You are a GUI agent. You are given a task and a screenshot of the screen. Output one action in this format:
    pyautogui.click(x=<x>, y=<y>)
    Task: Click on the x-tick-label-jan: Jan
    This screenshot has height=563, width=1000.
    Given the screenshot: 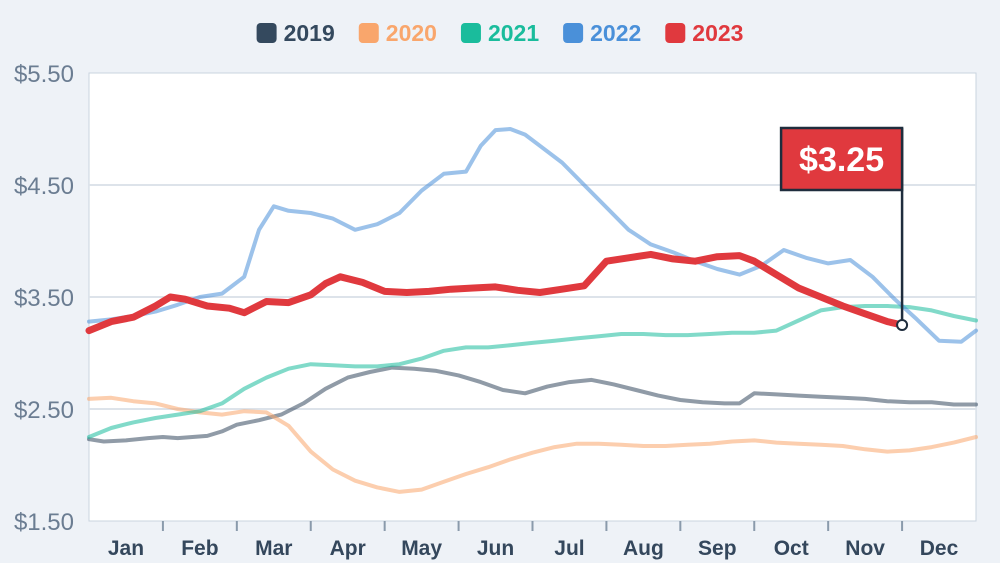 What is the action you would take?
    pyautogui.click(x=126, y=548)
    